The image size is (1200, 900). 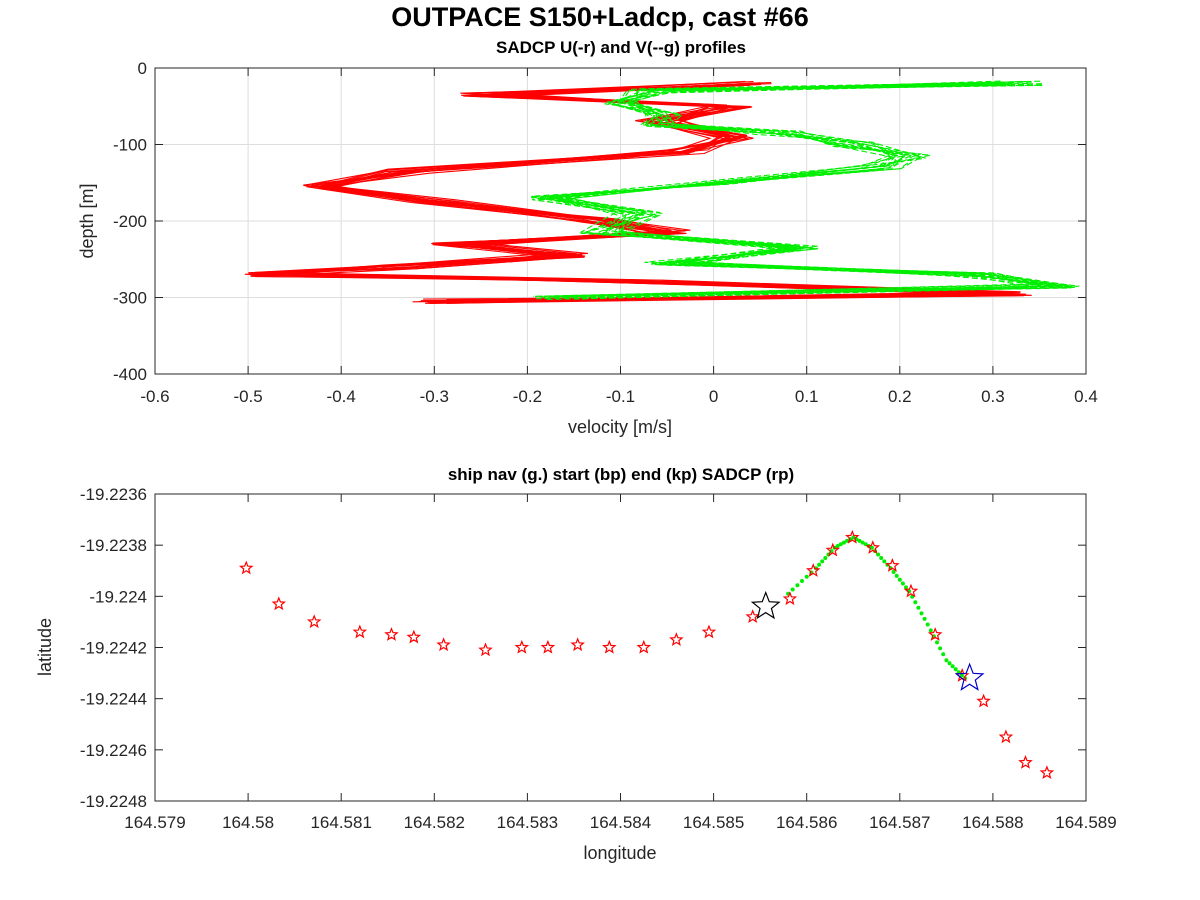 What do you see at coordinates (713, 396) in the screenshot?
I see `chart1-x-tick-label: 0` at bounding box center [713, 396].